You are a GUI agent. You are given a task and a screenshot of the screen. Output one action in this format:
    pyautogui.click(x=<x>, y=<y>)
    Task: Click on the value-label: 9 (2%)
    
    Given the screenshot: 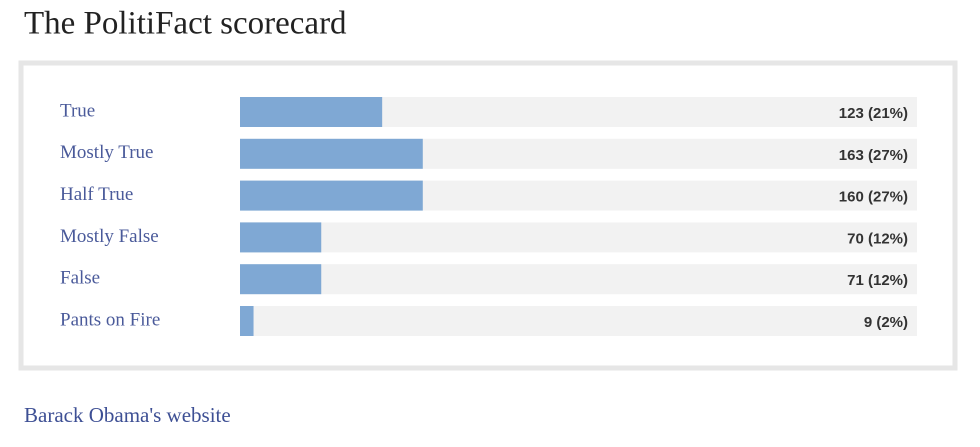 What is the action you would take?
    pyautogui.click(x=886, y=322)
    